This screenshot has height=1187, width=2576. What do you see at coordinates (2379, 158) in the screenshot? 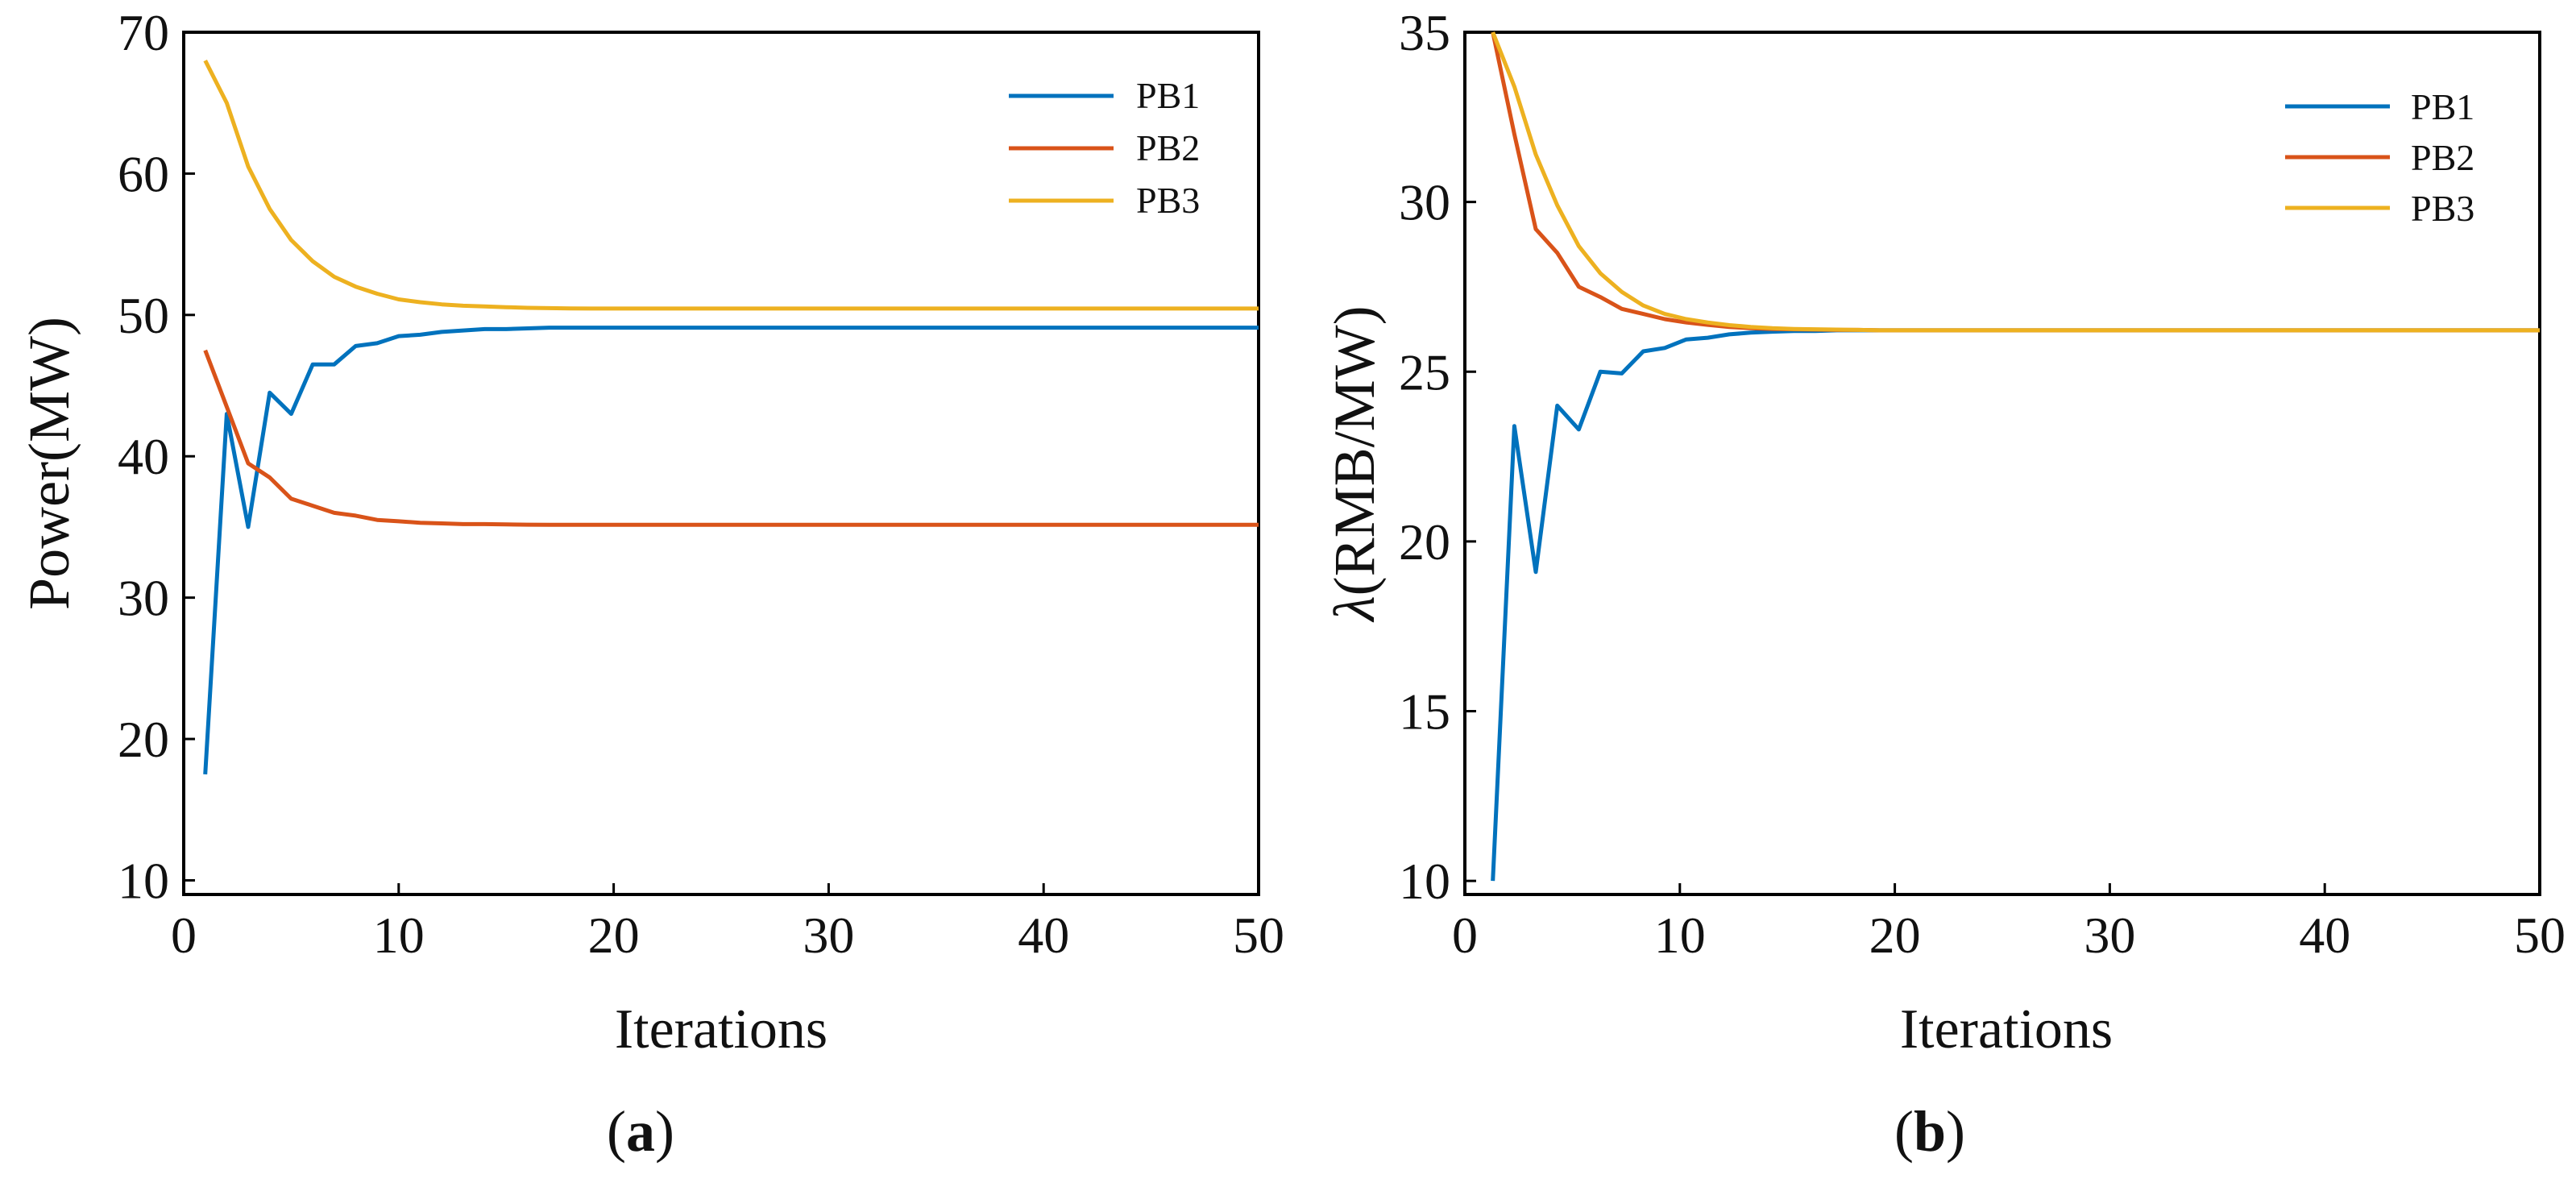
I see `legend-b: PB1 PB2 PB3` at bounding box center [2379, 158].